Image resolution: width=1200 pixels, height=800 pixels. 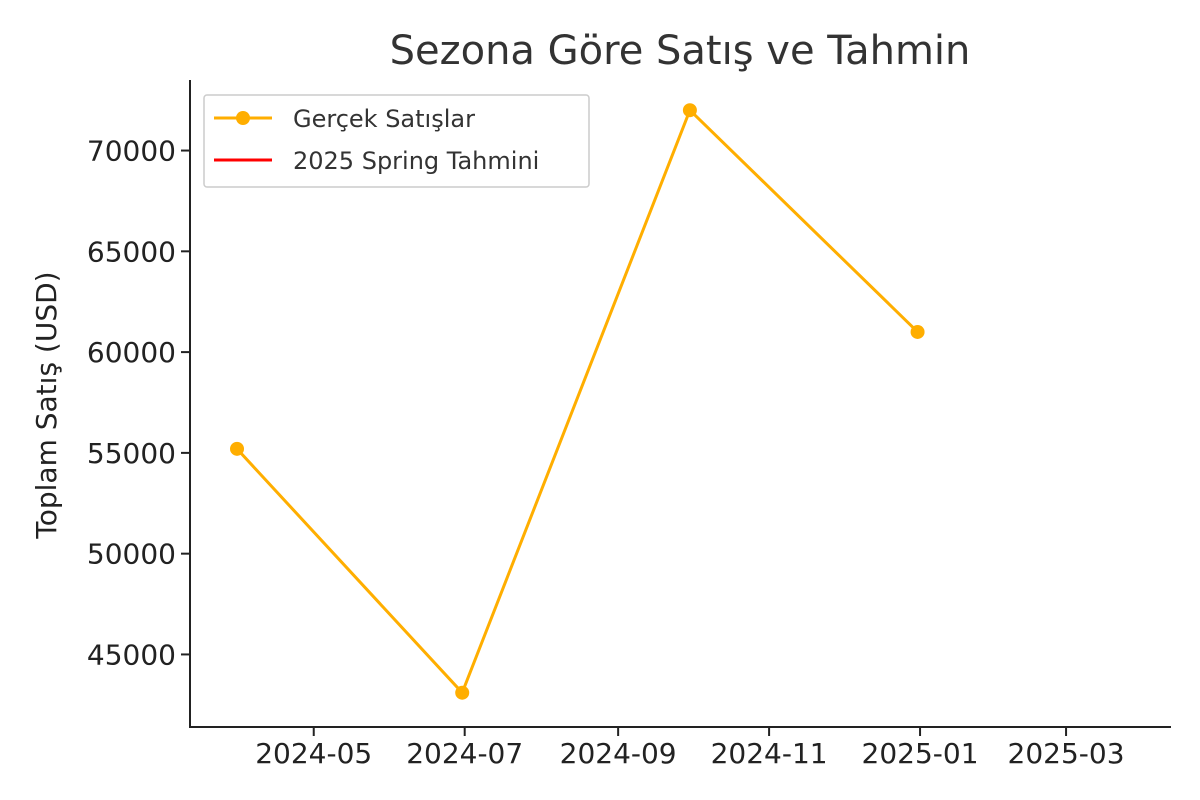 What do you see at coordinates (416, 161) in the screenshot?
I see `legend-label-forecast: 2025 Spring Tahmini` at bounding box center [416, 161].